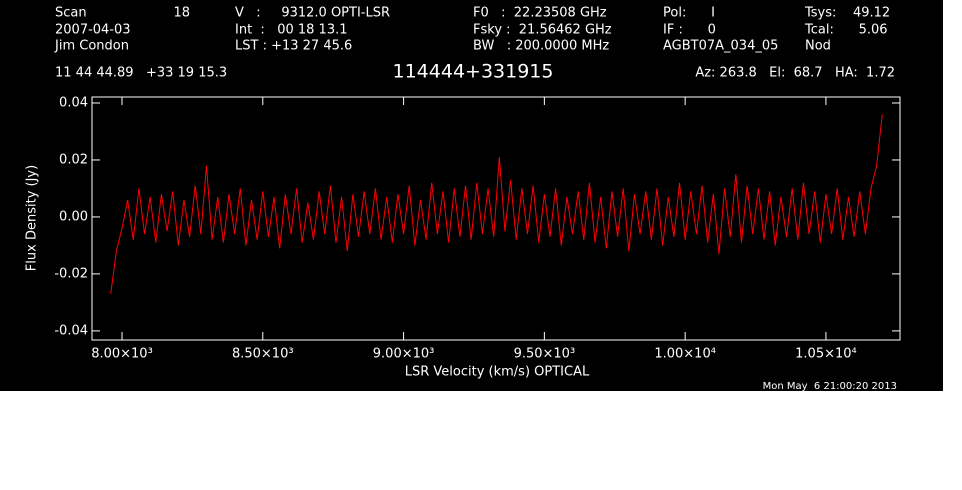  Describe the element at coordinates (720, 46) in the screenshot. I see `project: AGBT07A_034_05` at that location.